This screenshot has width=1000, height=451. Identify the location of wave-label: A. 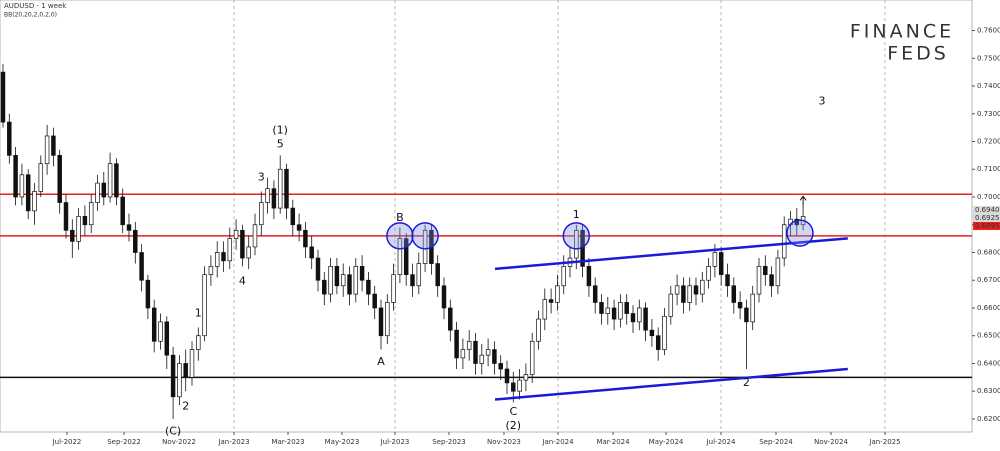
(381, 361).